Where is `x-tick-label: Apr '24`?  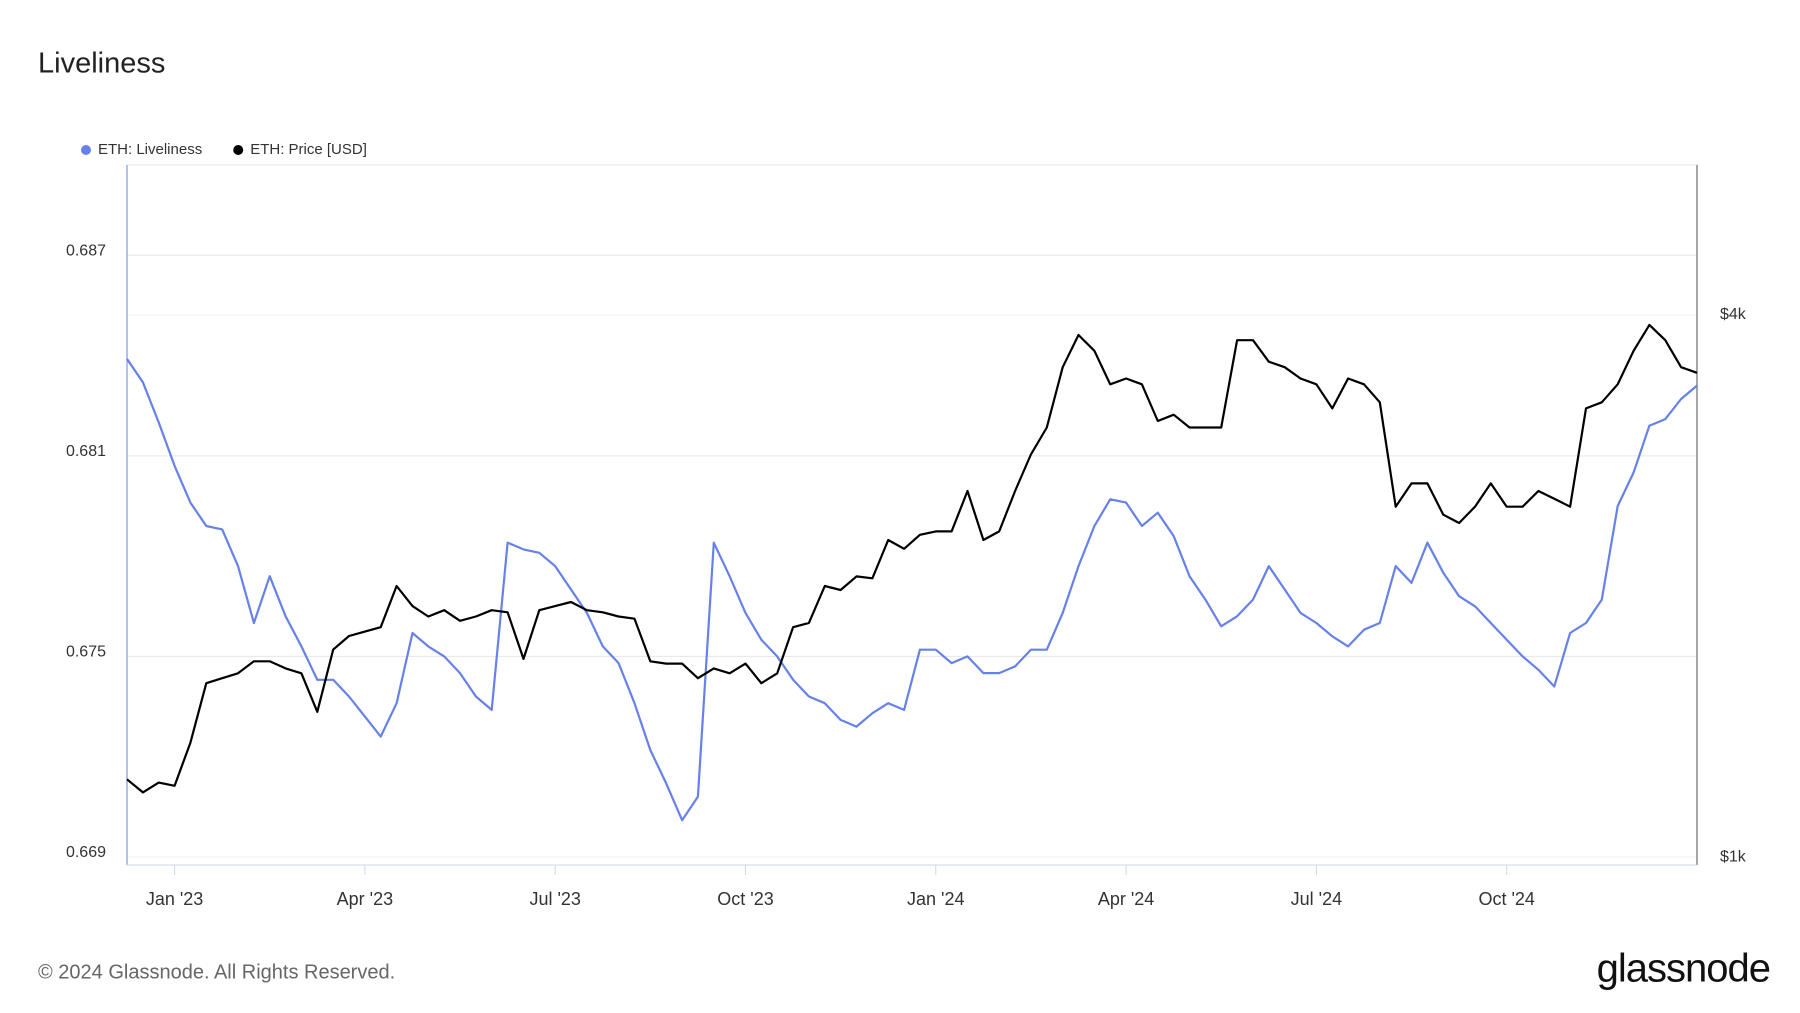 x-tick-label: Apr '24 is located at coordinates (1126, 899).